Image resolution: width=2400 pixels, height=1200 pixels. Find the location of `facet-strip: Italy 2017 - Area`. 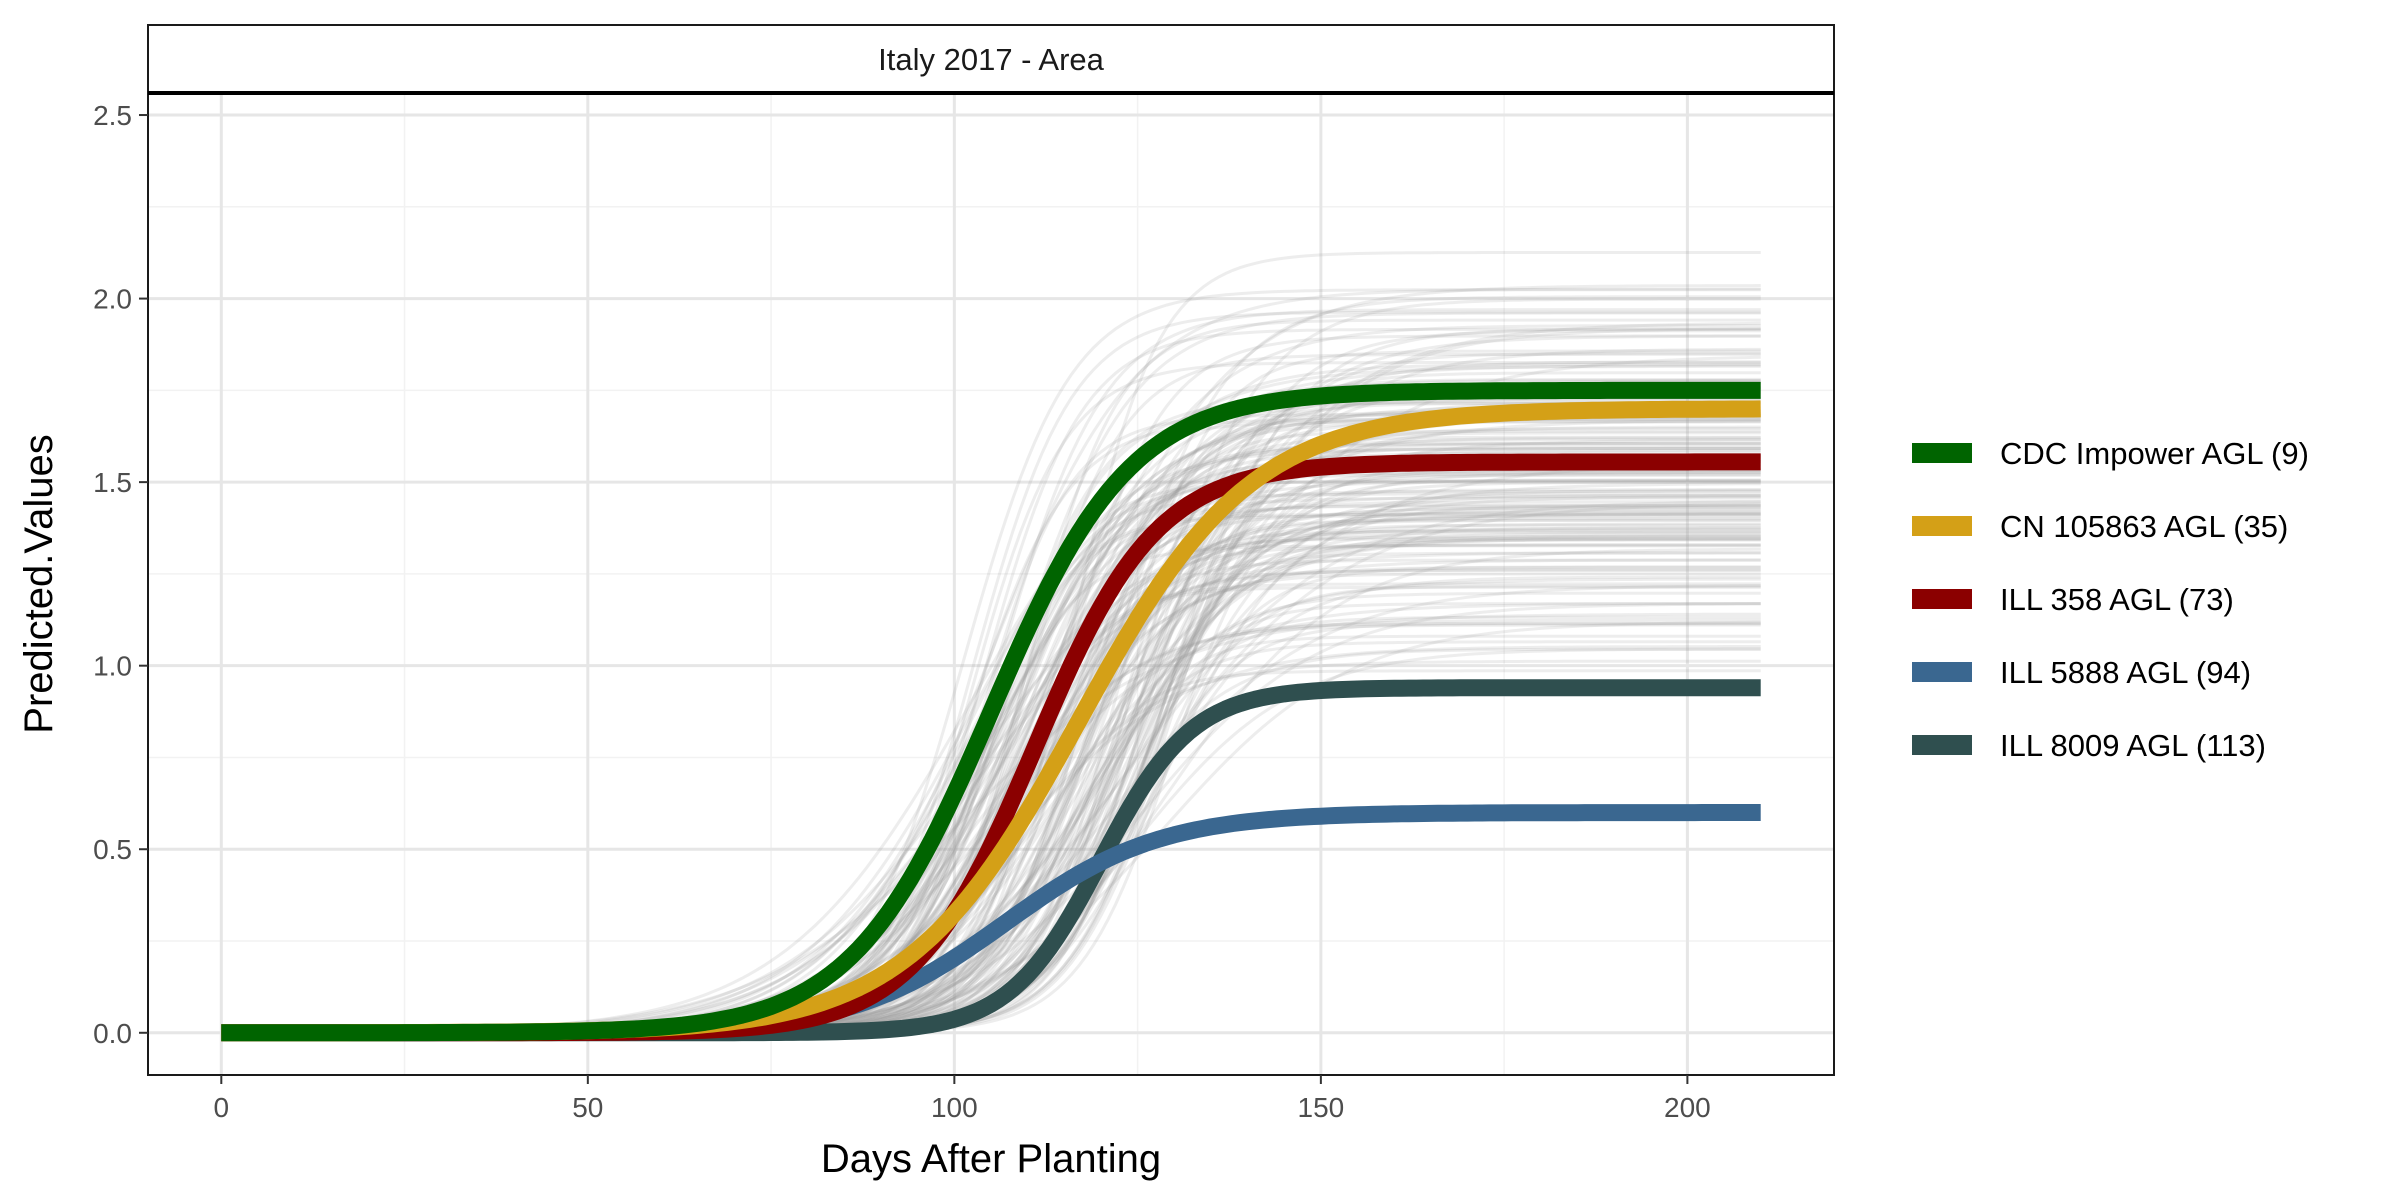

facet-strip: Italy 2017 - Area is located at coordinates (991, 59).